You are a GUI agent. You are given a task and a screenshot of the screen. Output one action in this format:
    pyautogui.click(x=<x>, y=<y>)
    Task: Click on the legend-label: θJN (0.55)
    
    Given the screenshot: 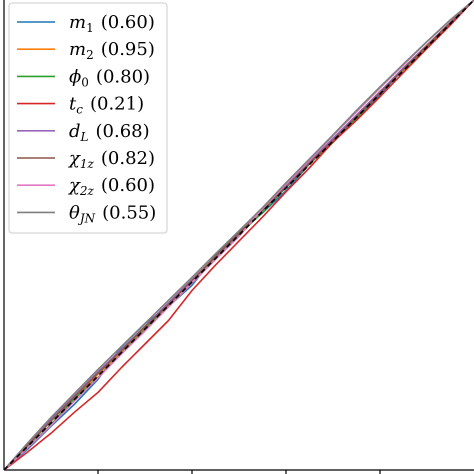 What is the action you would take?
    pyautogui.click(x=112, y=213)
    